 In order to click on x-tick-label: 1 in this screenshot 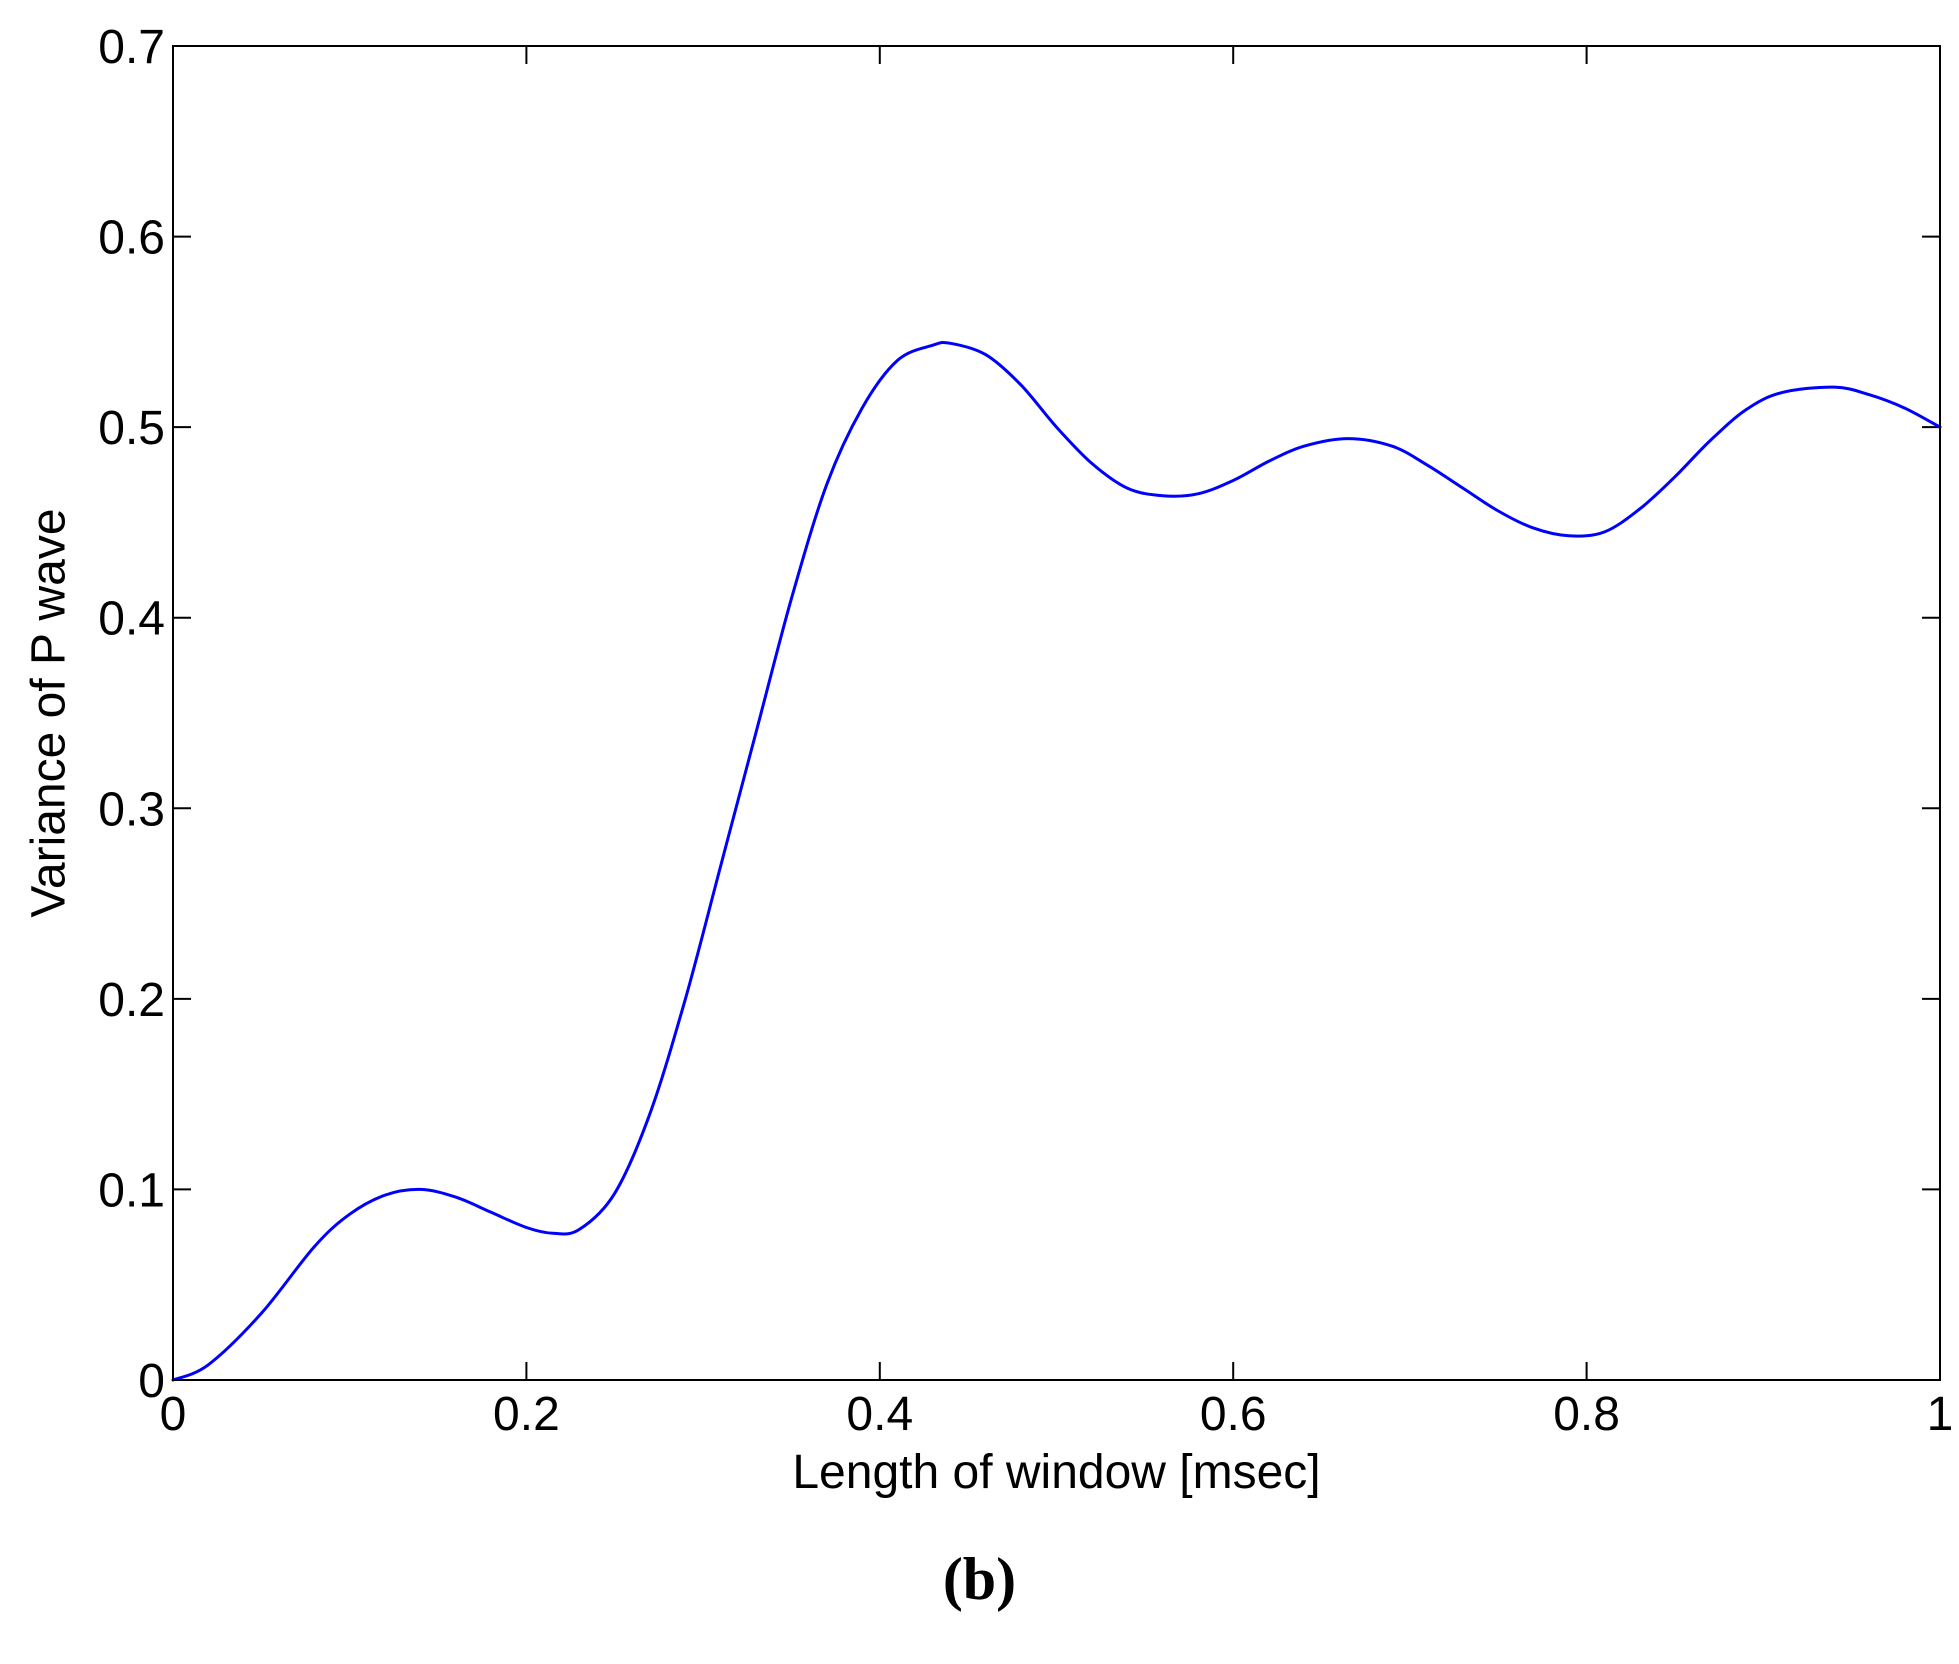, I will do `click(1940, 1414)`.